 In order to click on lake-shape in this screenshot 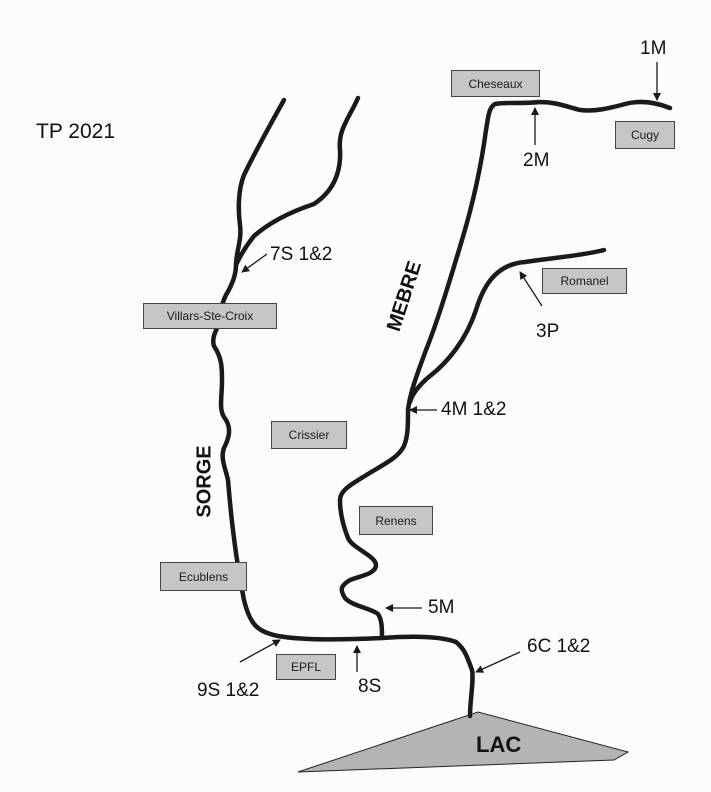, I will do `click(463, 742)`.